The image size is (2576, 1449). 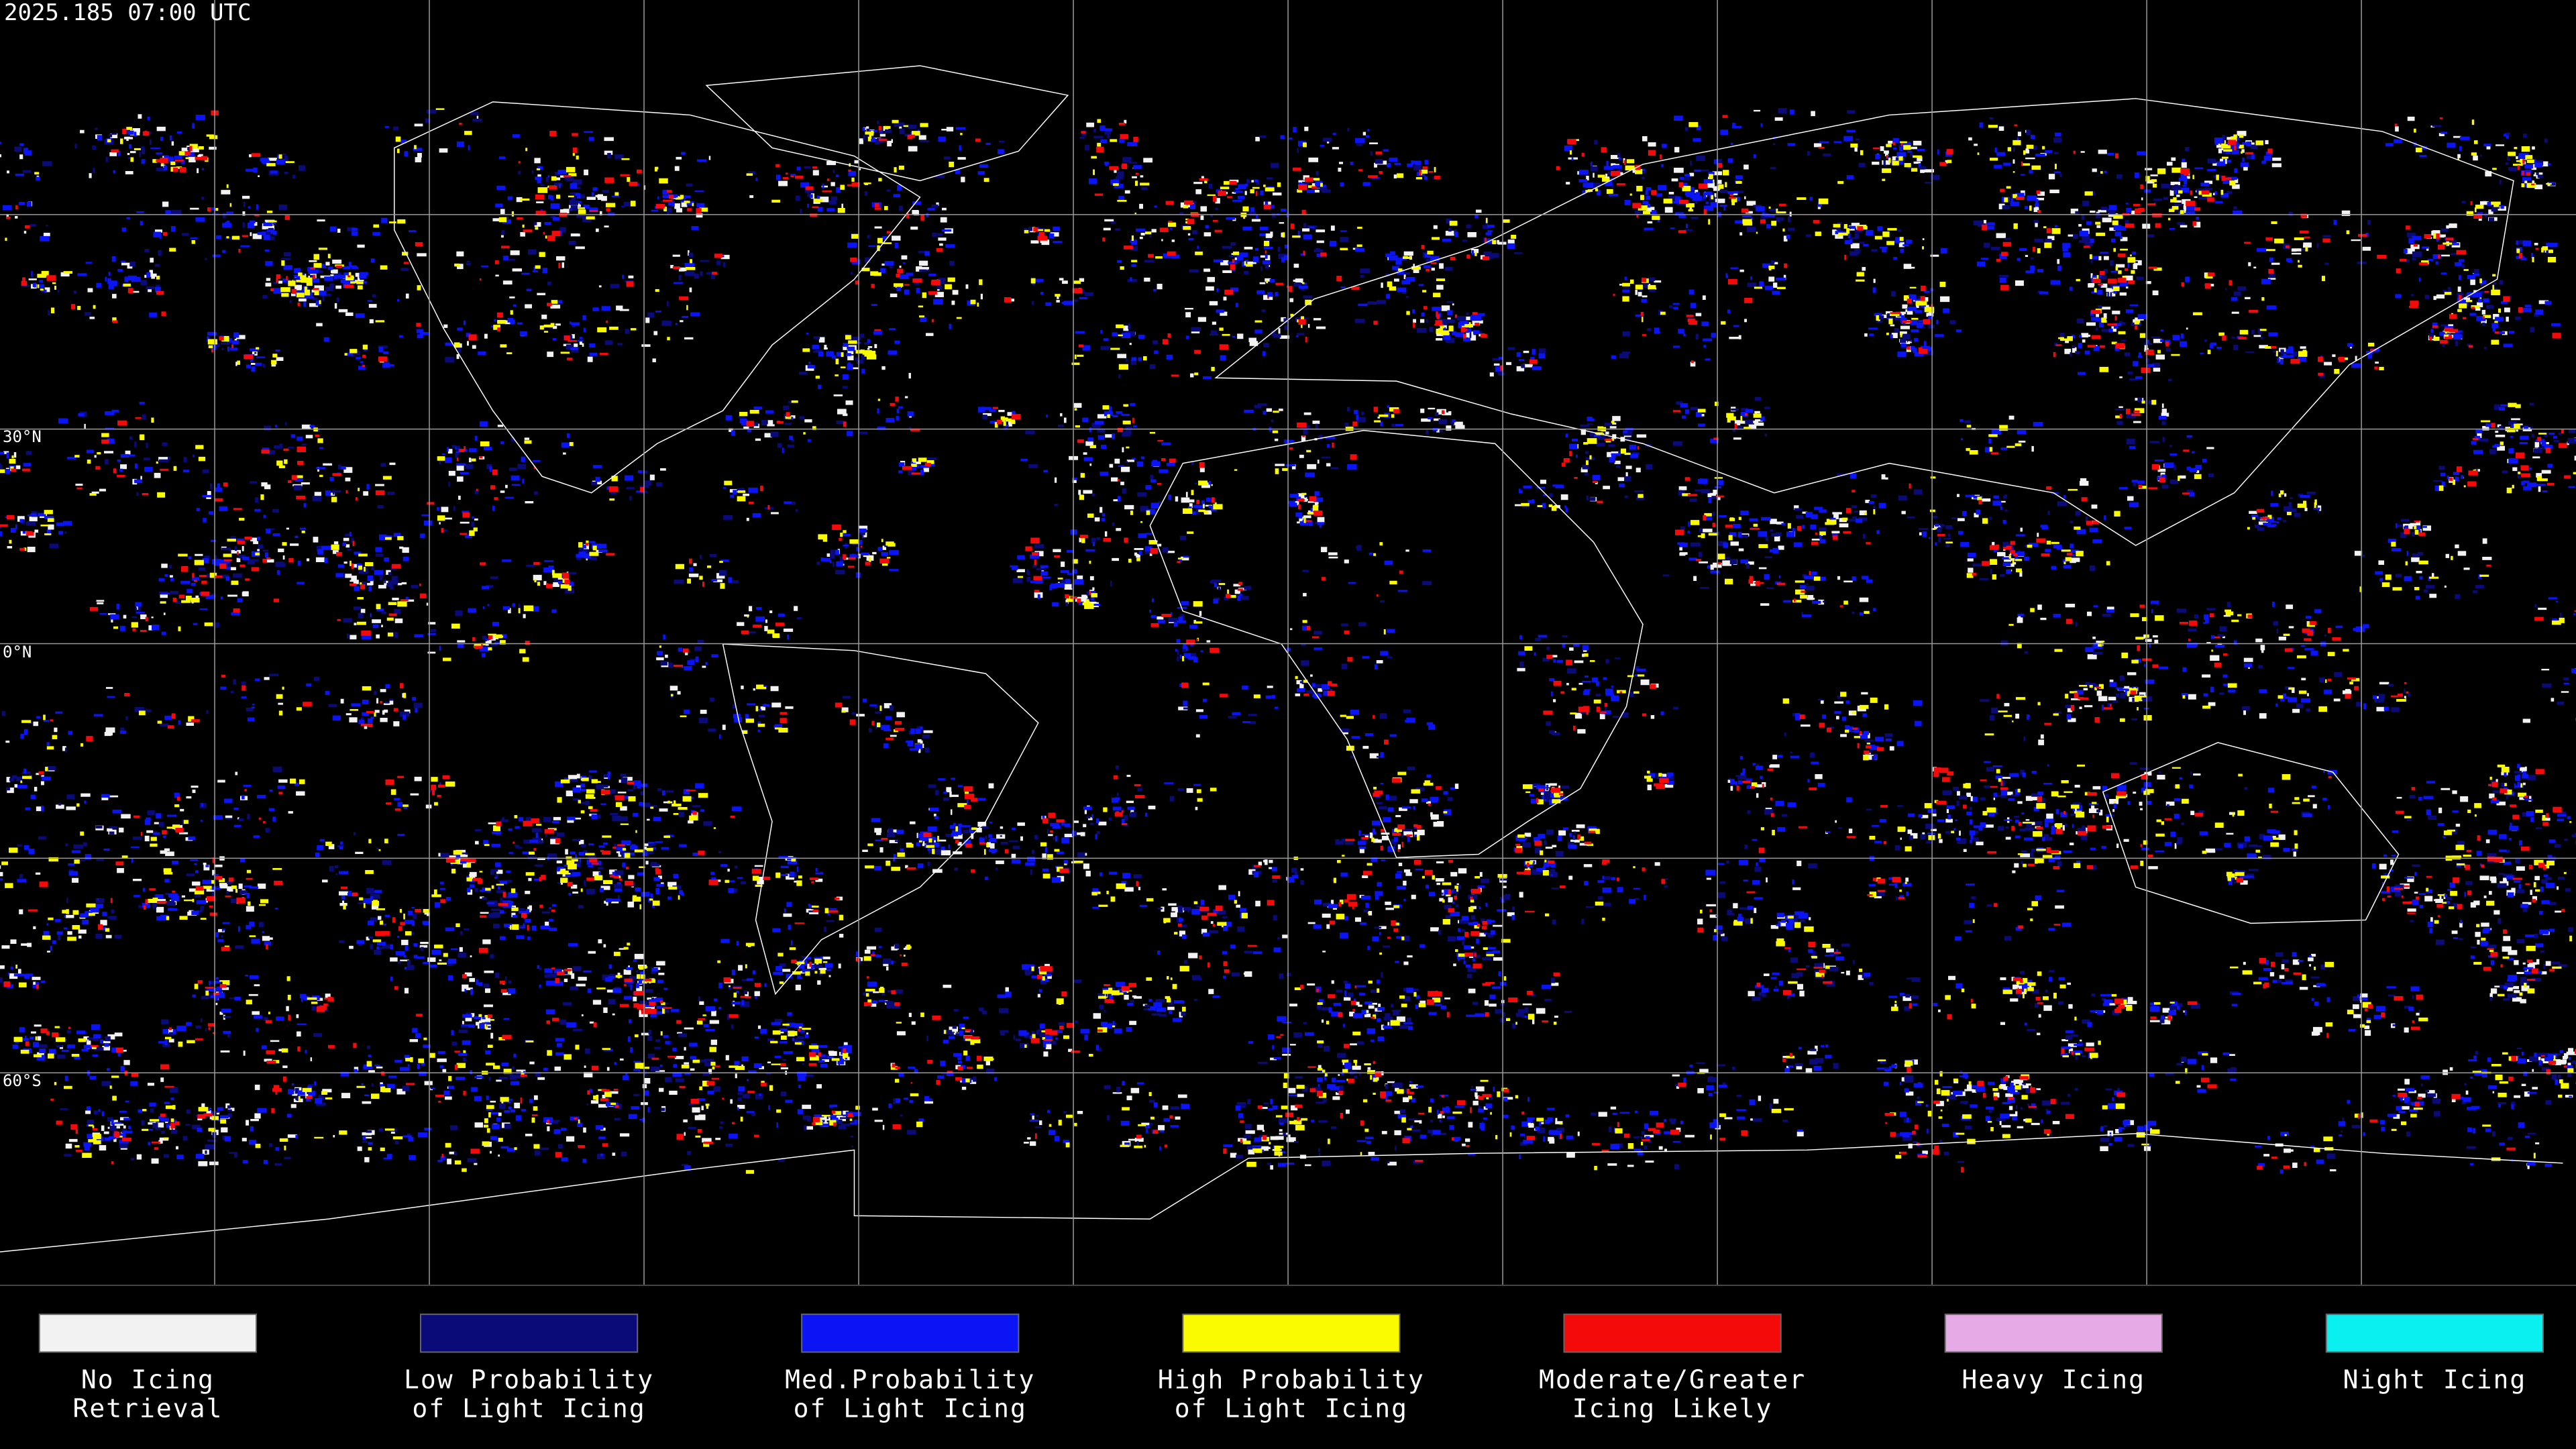 What do you see at coordinates (2053, 1379) in the screenshot?
I see `legend-label: Heavy Icing` at bounding box center [2053, 1379].